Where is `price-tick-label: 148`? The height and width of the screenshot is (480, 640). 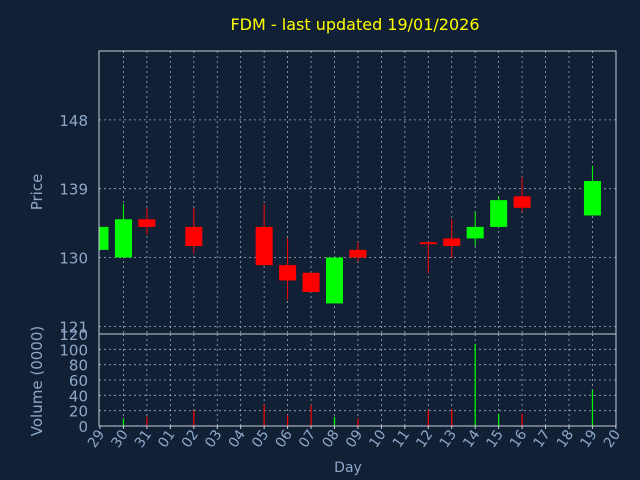 price-tick-label: 148 is located at coordinates (73, 121).